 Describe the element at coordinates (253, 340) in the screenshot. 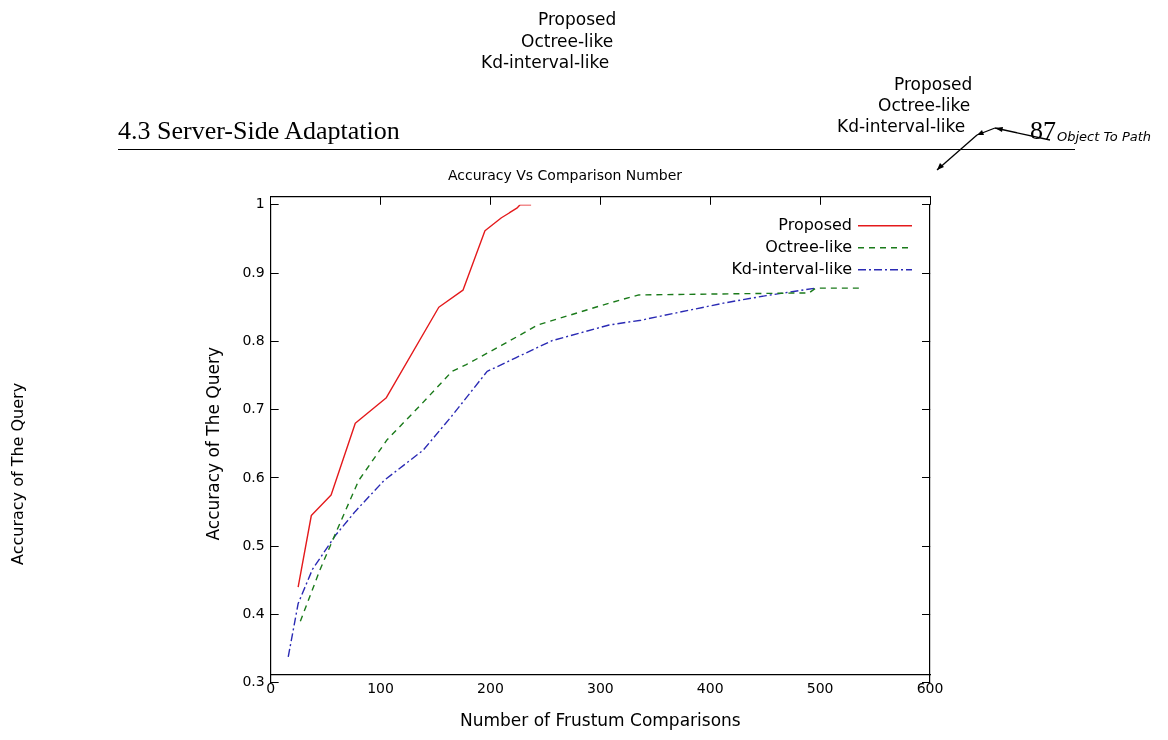

I see `y-tick-label: 0.8` at that location.